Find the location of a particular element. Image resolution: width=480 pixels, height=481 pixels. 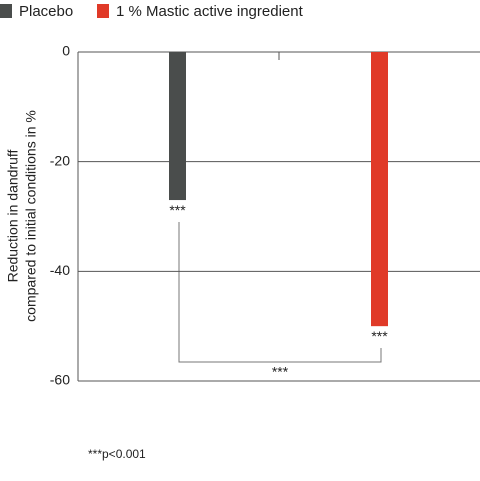

y-tick-label: -60 is located at coordinates (60, 380).